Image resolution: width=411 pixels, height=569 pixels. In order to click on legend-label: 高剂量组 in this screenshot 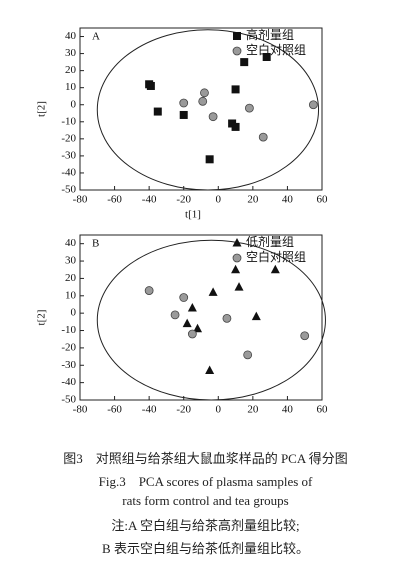, I will do `click(270, 34)`.